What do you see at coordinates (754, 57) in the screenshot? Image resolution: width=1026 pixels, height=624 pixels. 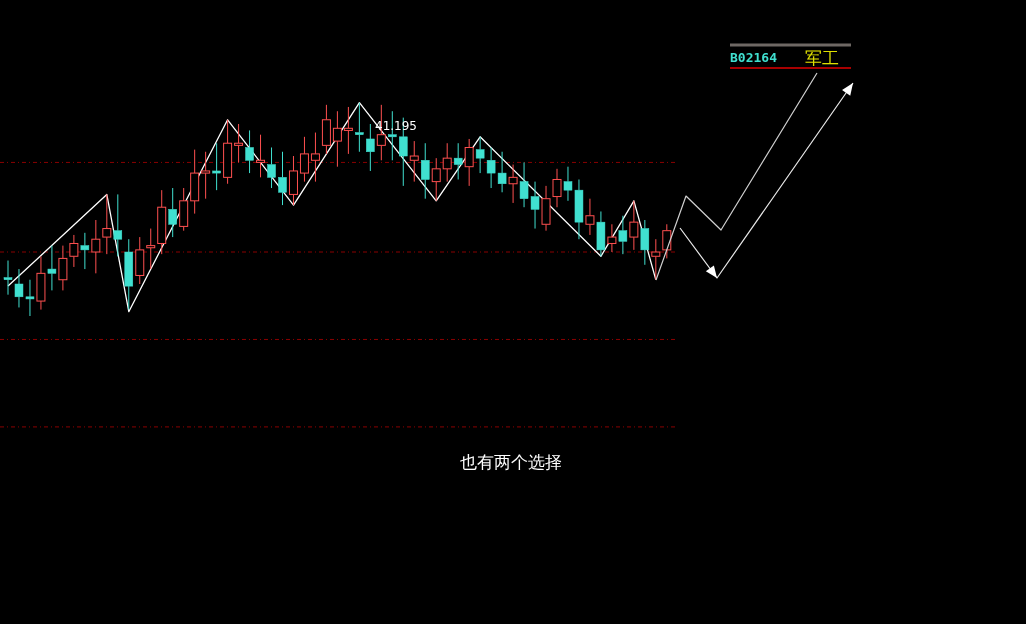 I see `text: B02164` at bounding box center [754, 57].